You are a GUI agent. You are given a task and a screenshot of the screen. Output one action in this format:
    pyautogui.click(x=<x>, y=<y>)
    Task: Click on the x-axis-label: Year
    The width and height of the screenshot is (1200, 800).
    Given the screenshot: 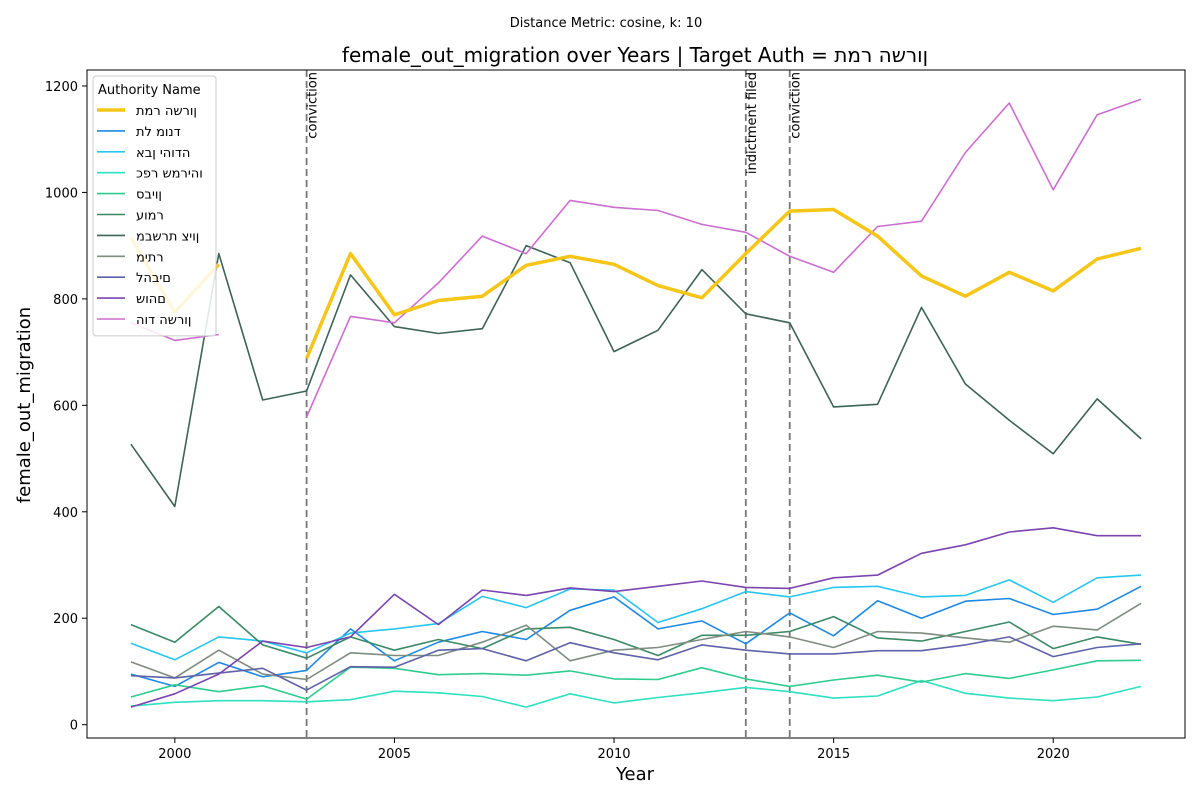 What is the action you would take?
    pyautogui.click(x=635, y=774)
    